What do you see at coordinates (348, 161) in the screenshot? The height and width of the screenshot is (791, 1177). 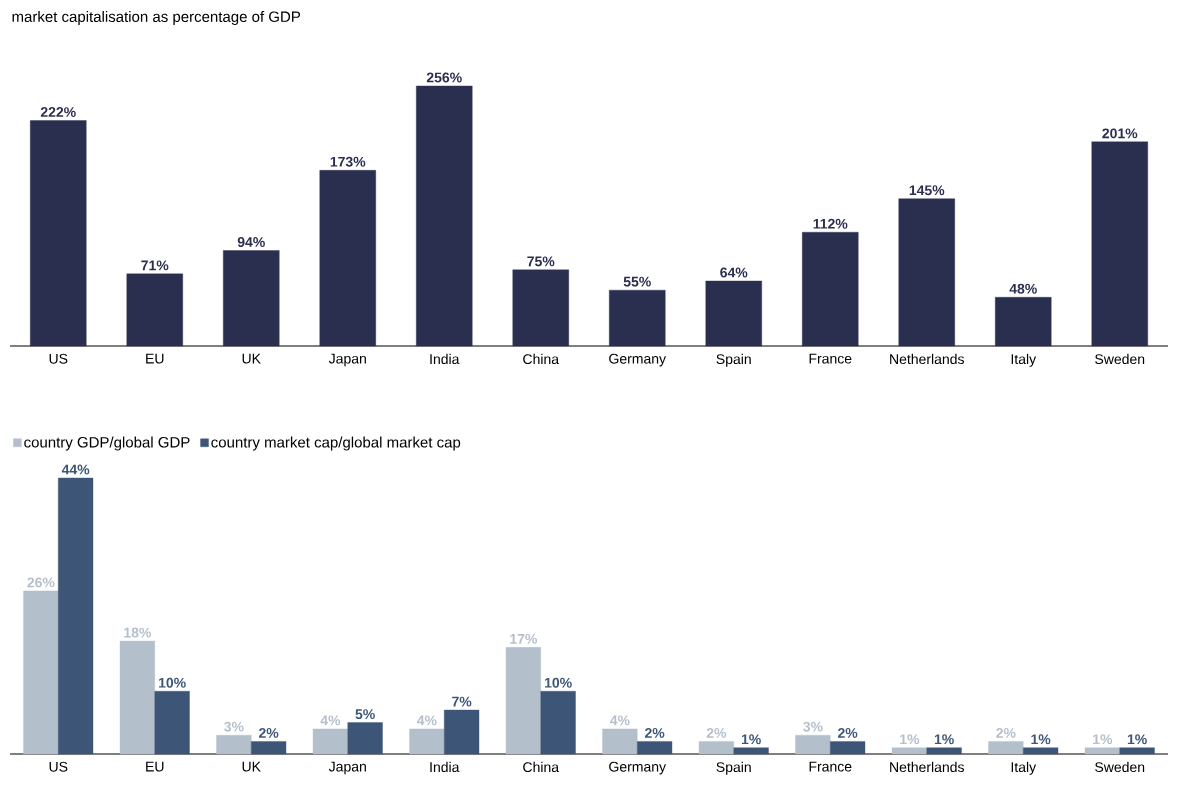 I see `data-label: 173%` at bounding box center [348, 161].